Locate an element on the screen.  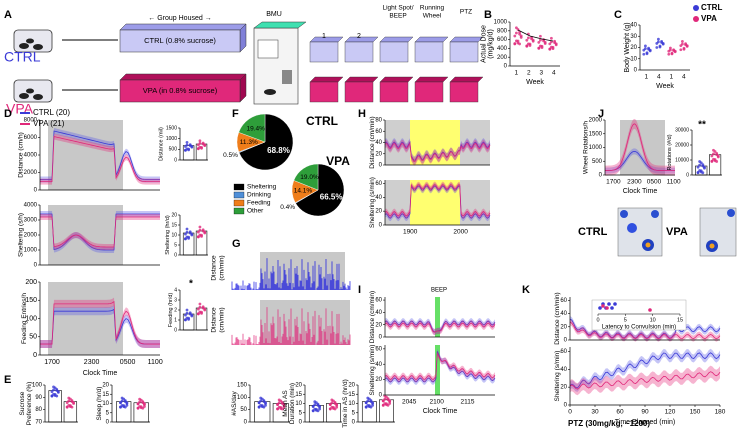
axis-label: Rotations (#/d) is located at coordinates (670, 152).